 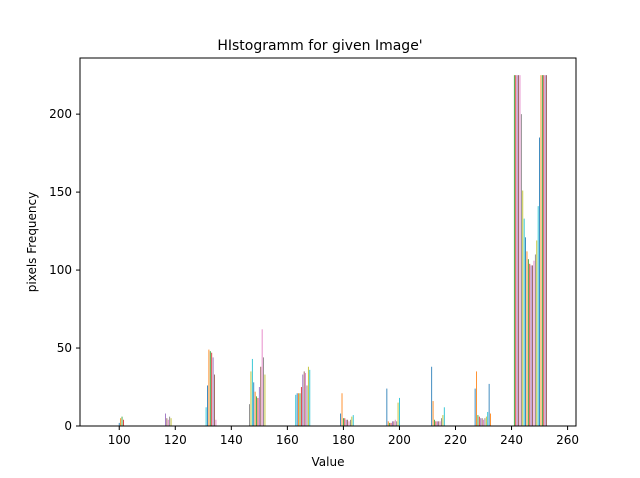 What do you see at coordinates (60, 114) in the screenshot?
I see `y-tick-label: 200` at bounding box center [60, 114].